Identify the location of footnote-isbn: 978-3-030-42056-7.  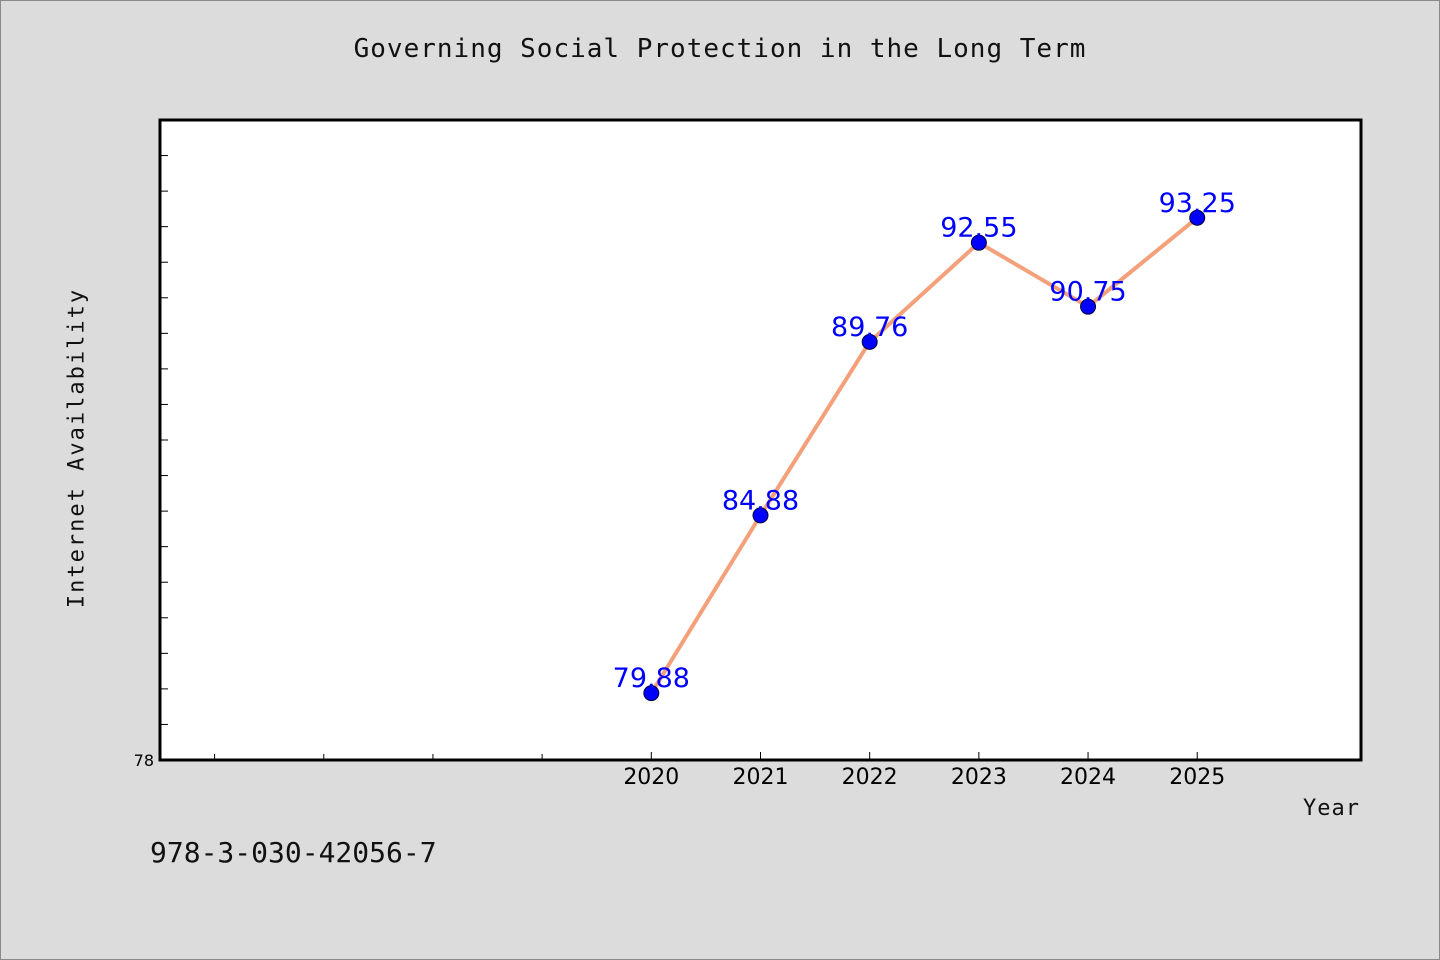
(293, 852).